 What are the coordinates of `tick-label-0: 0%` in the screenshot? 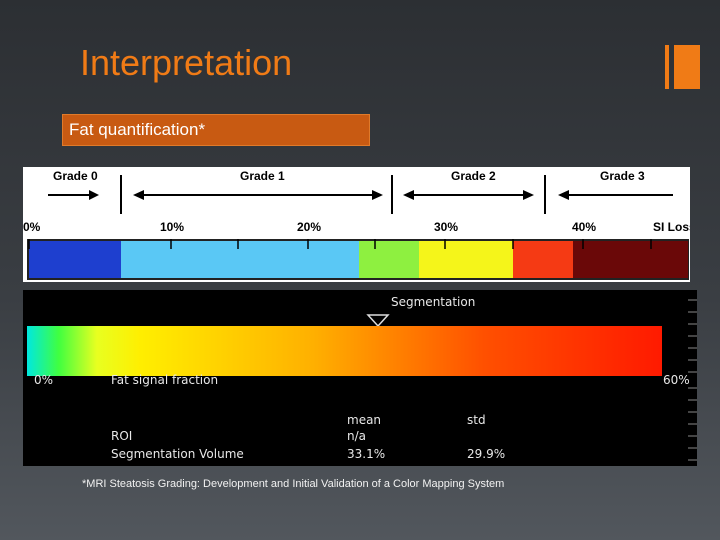 It's located at (32, 227).